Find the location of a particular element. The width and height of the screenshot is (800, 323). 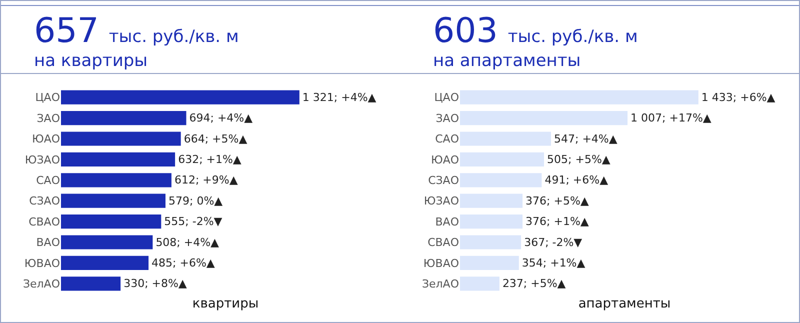

chart-title: 657 is located at coordinates (66, 31).